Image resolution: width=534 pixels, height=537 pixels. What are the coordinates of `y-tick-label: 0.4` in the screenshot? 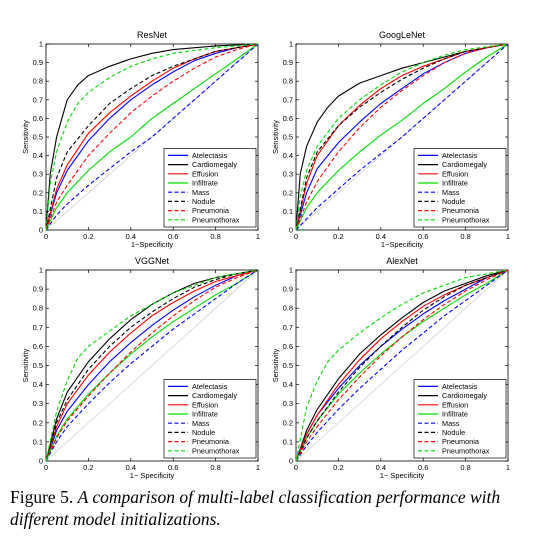 It's located at (288, 384).